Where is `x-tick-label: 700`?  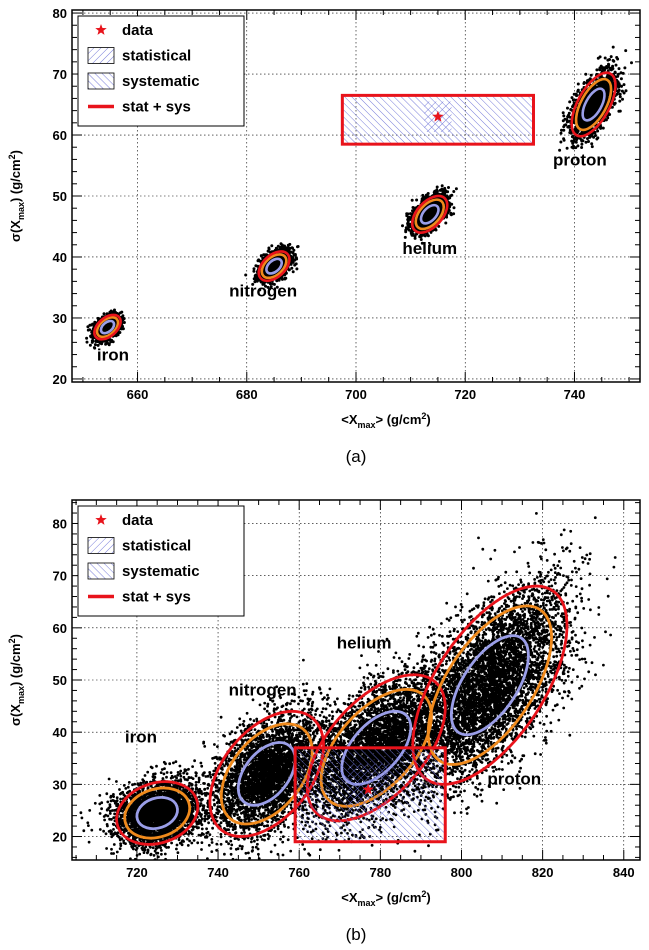
x-tick-label: 700 is located at coordinates (356, 394).